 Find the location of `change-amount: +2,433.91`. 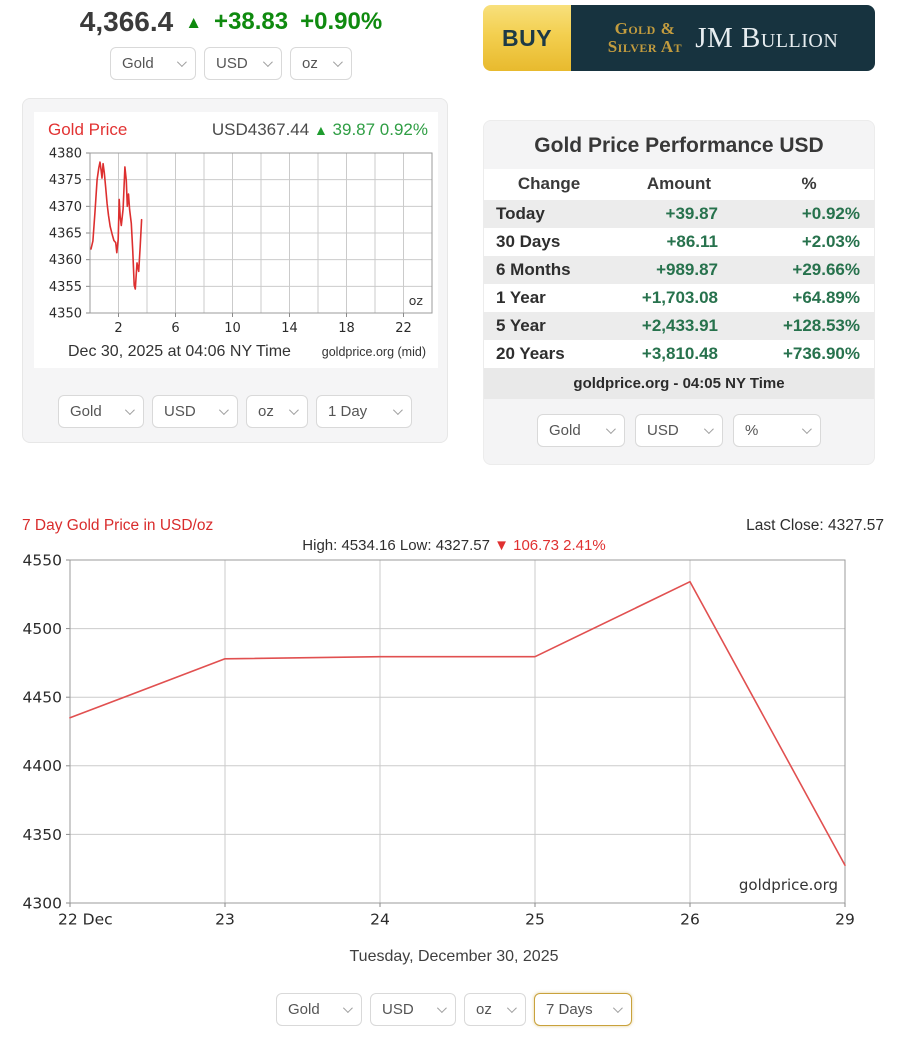

change-amount: +2,433.91 is located at coordinates (679, 325).